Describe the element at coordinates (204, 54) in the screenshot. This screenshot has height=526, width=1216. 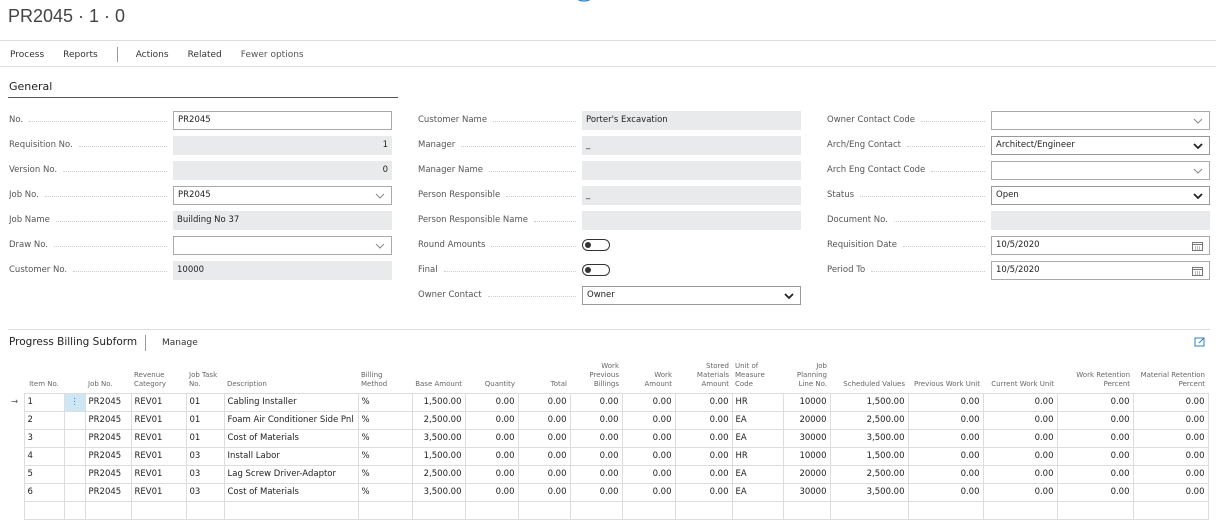
I see `menu-item: Related` at that location.